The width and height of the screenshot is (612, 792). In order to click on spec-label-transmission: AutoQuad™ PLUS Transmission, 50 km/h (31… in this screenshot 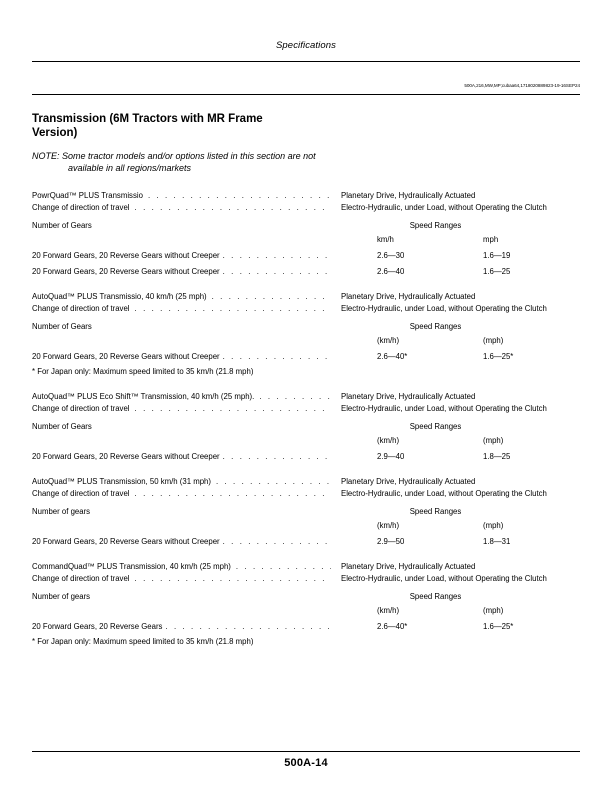, I will do `click(183, 481)`.